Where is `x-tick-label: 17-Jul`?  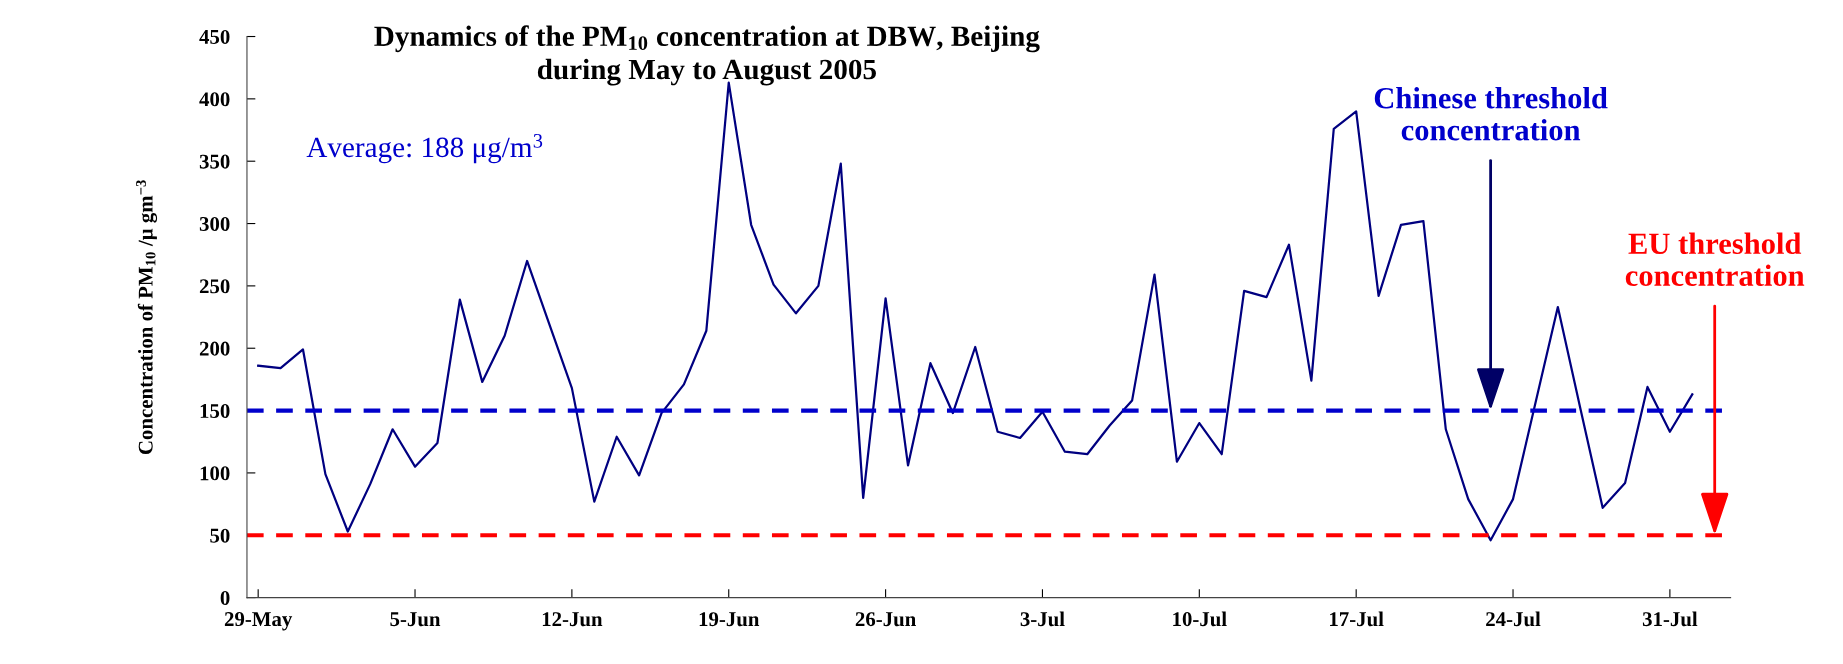
x-tick-label: 17-Jul is located at coordinates (1357, 619).